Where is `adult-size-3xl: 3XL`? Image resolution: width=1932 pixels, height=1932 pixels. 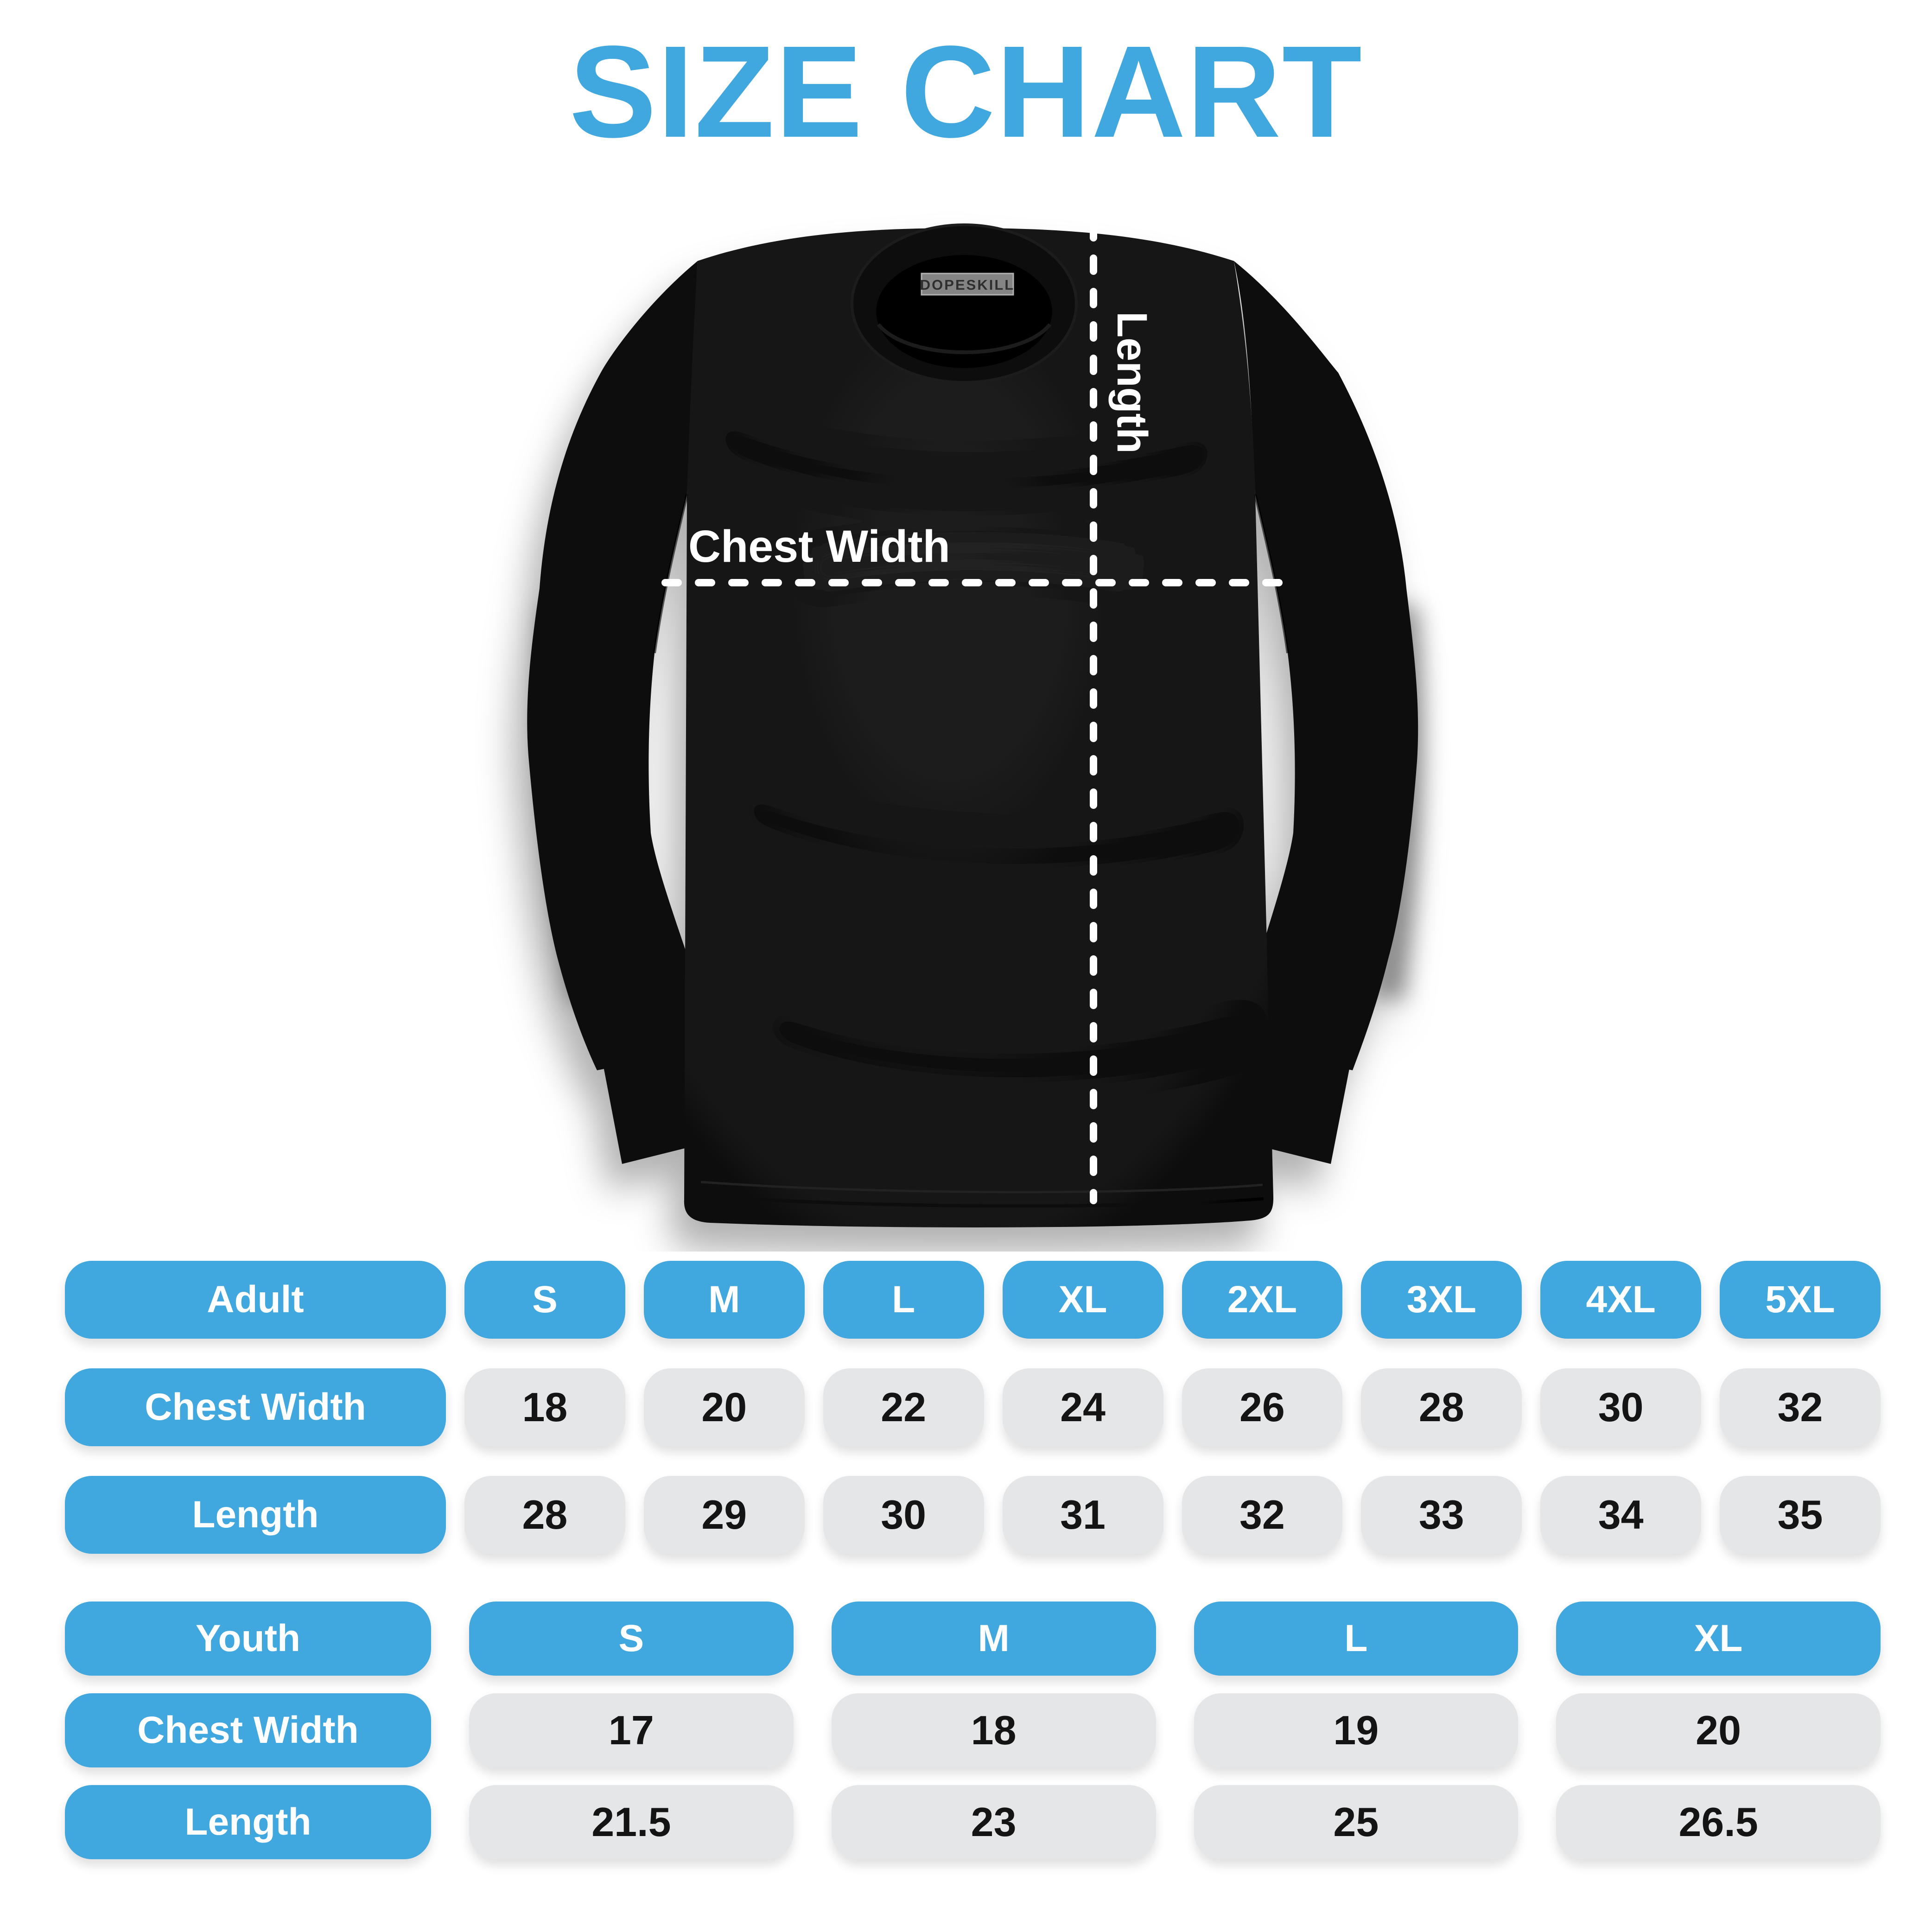
adult-size-3xl: 3XL is located at coordinates (1441, 1300).